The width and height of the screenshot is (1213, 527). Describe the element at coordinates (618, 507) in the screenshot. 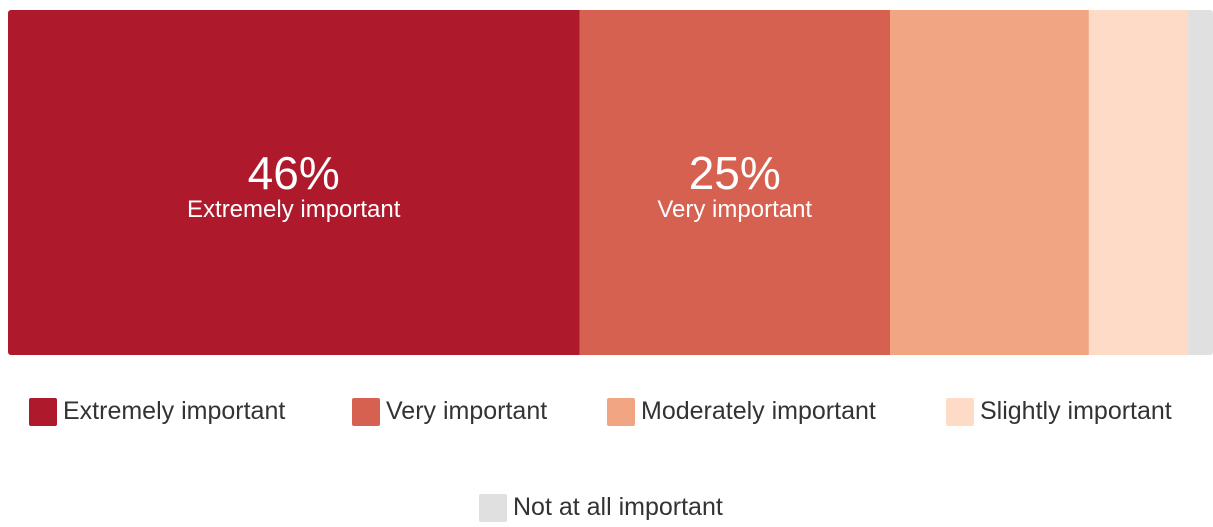

I see `legend-label-not-at-all-important: Not at all important` at that location.